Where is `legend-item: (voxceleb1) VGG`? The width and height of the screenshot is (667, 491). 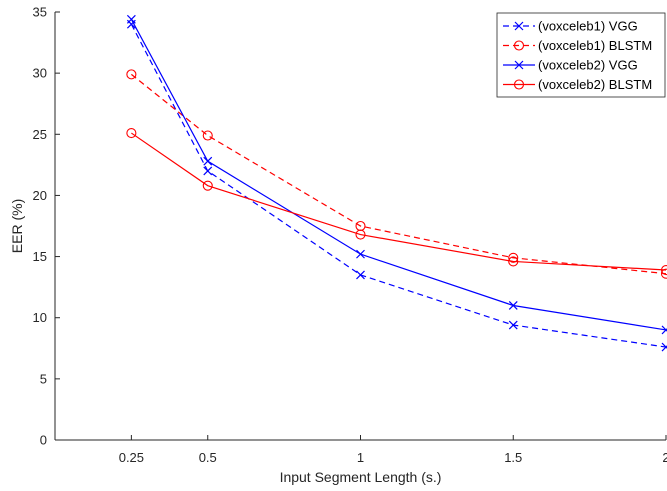
legend-item: (voxceleb1) VGG is located at coordinates (570, 26).